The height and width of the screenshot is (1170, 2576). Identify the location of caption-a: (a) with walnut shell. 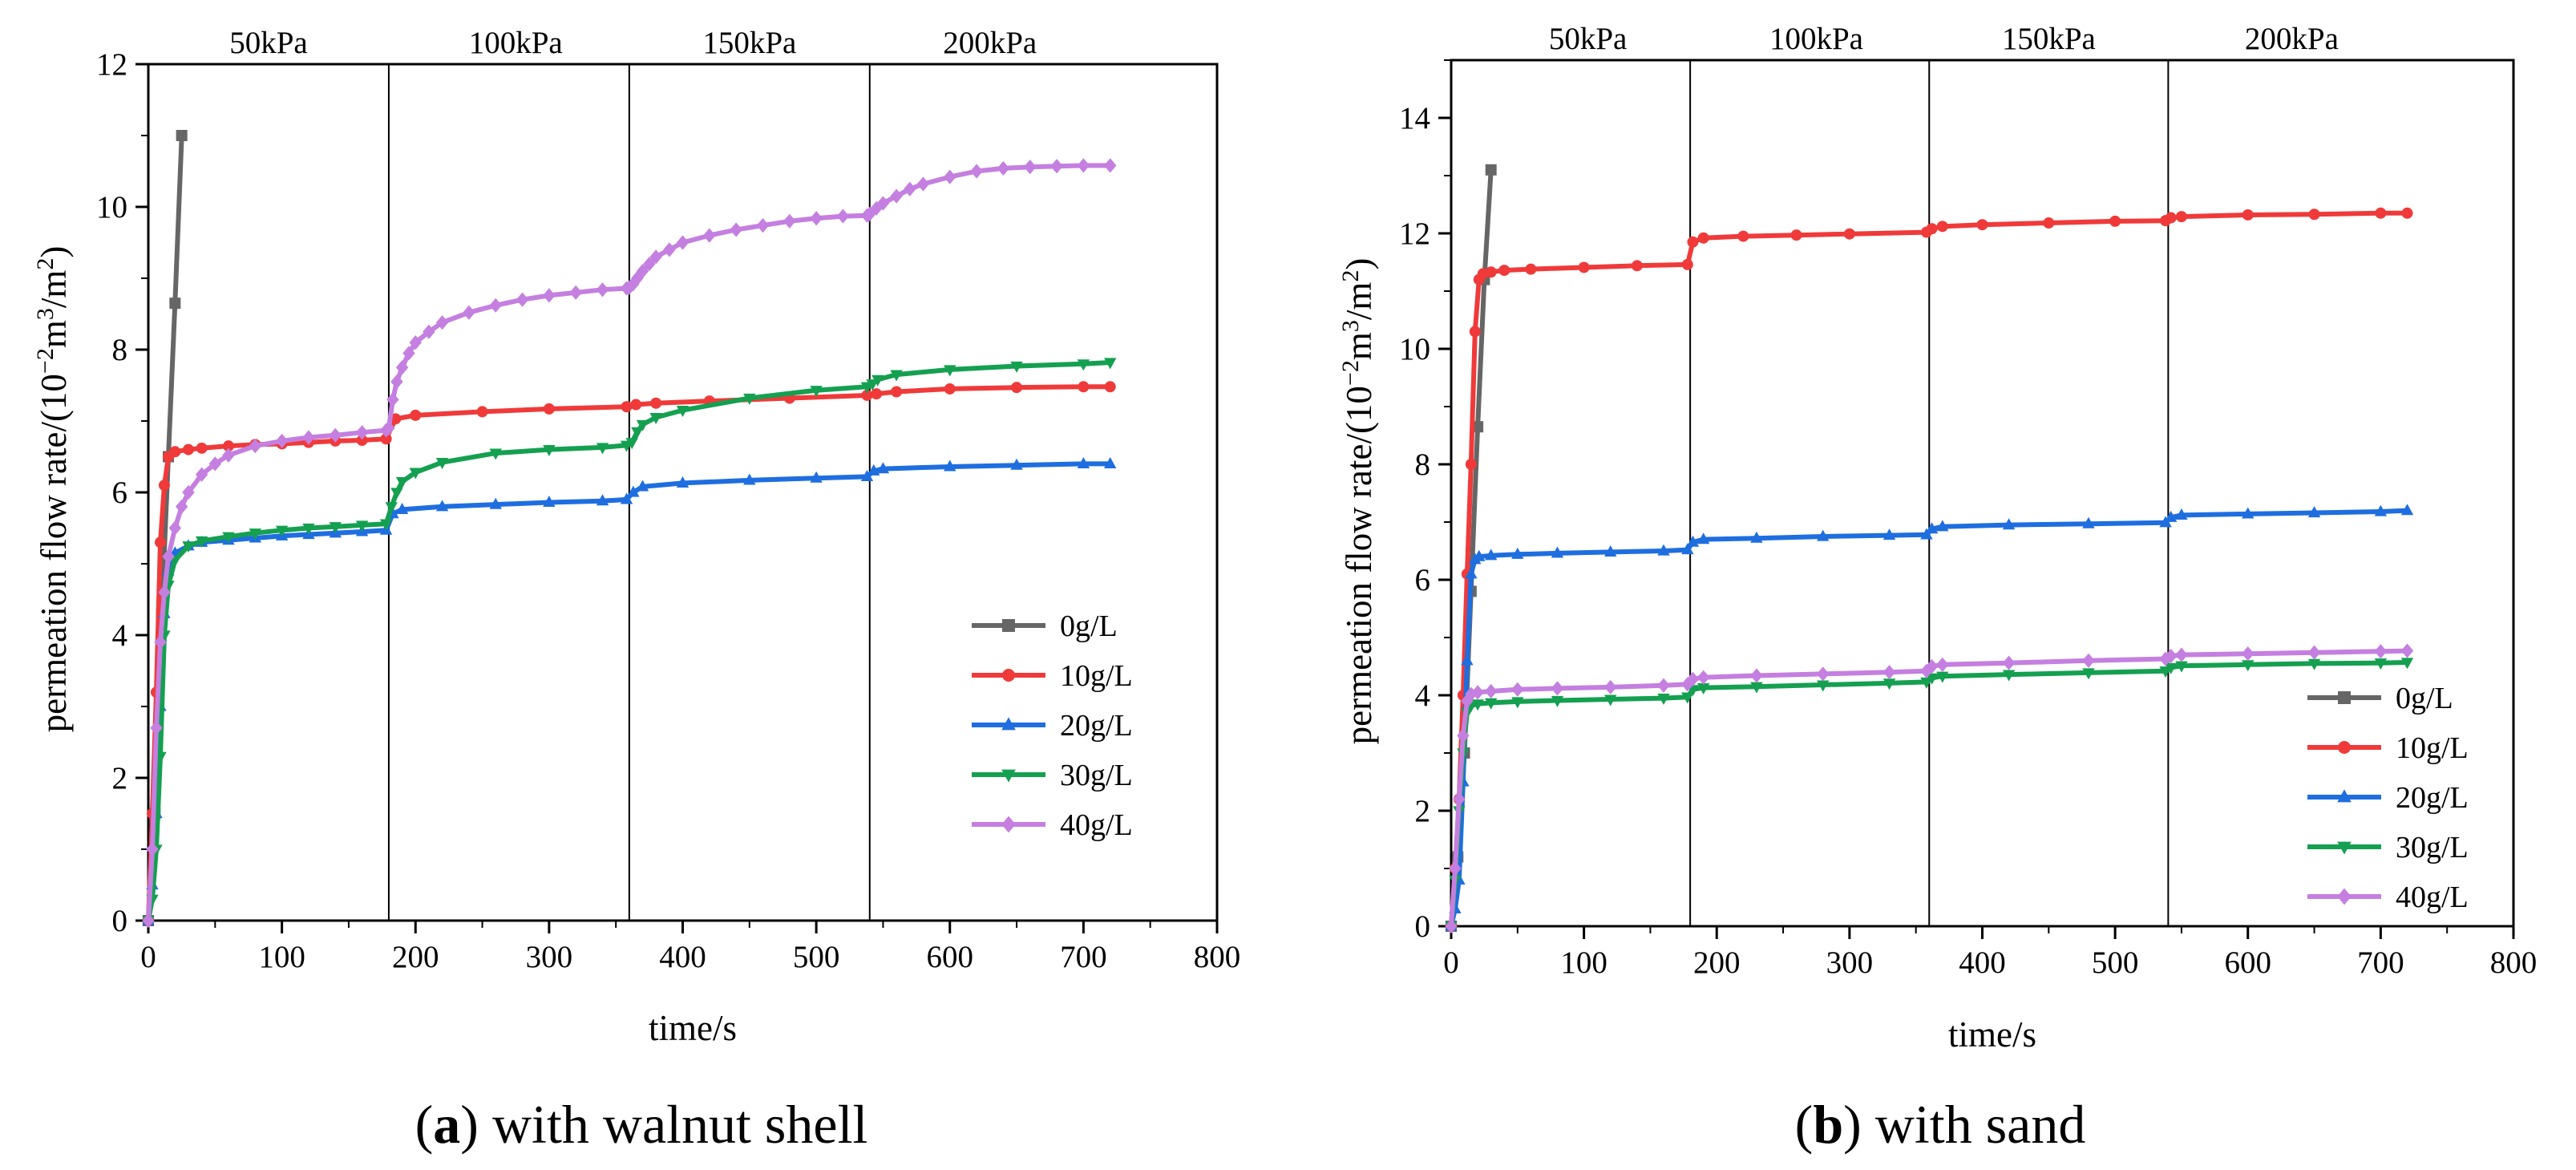
(641, 1124).